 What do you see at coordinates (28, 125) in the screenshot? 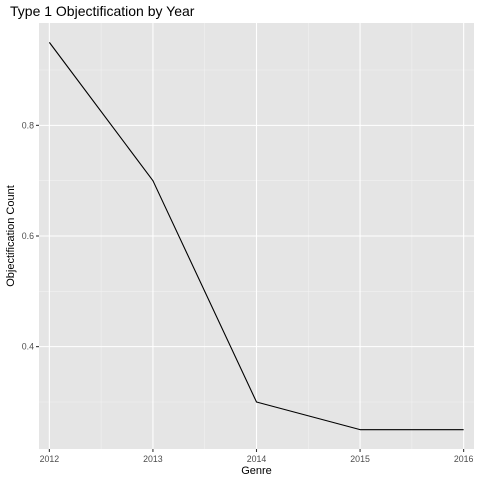
I see `y-tick-label: 0.8` at bounding box center [28, 125].